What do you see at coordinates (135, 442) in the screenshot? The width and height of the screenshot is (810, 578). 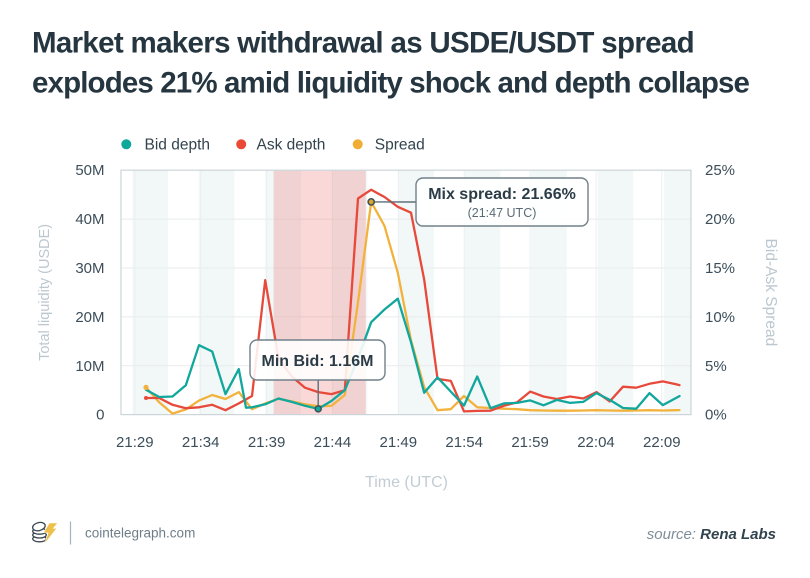 I see `svg-text: 21:29` at bounding box center [135, 442].